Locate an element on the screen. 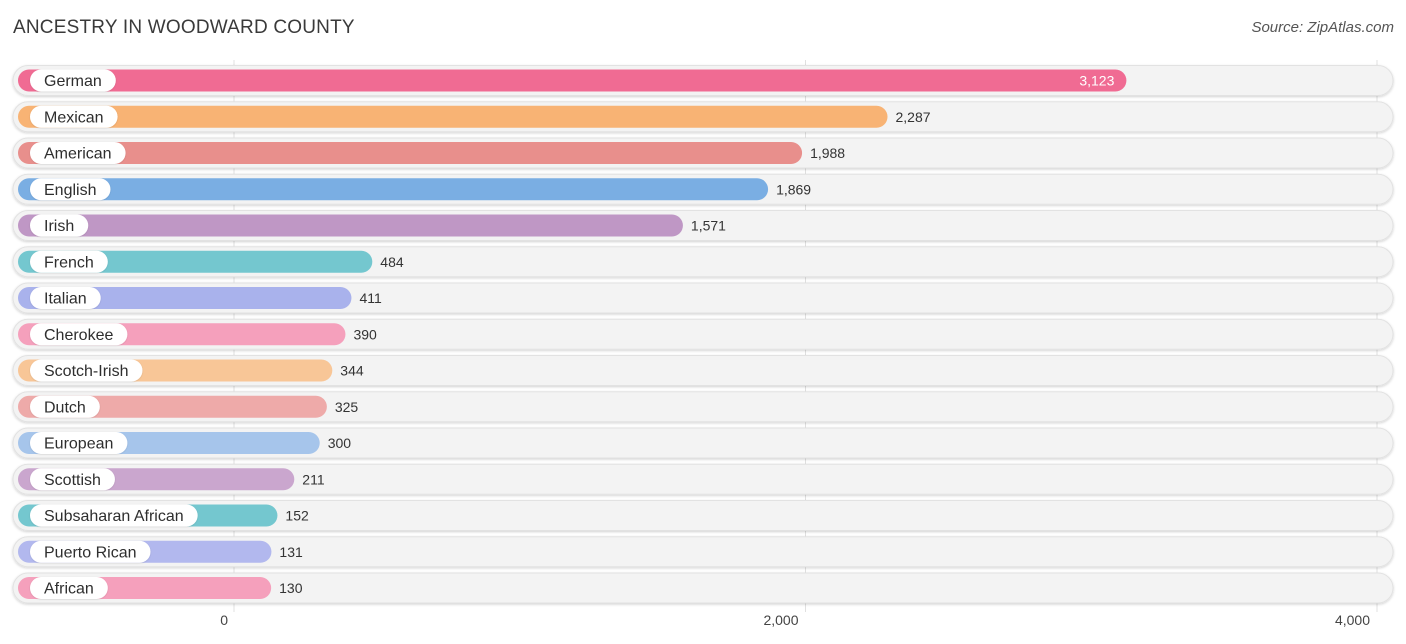 The width and height of the screenshot is (1406, 644). value-label: 2,287 is located at coordinates (913, 117).